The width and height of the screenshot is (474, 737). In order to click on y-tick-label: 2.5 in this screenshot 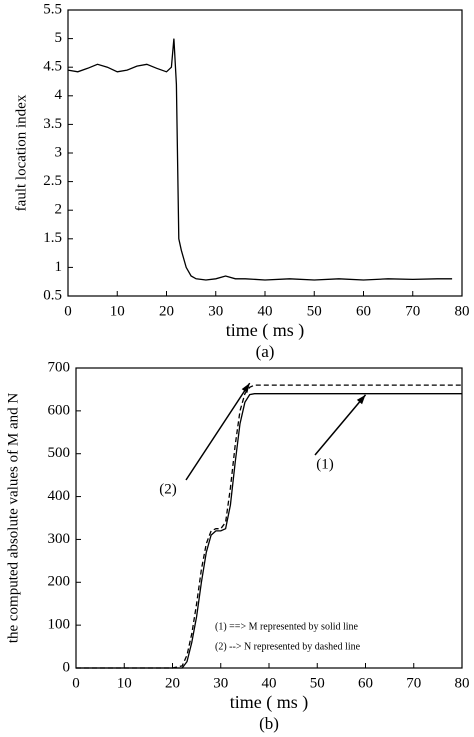, I will do `click(52, 181)`.